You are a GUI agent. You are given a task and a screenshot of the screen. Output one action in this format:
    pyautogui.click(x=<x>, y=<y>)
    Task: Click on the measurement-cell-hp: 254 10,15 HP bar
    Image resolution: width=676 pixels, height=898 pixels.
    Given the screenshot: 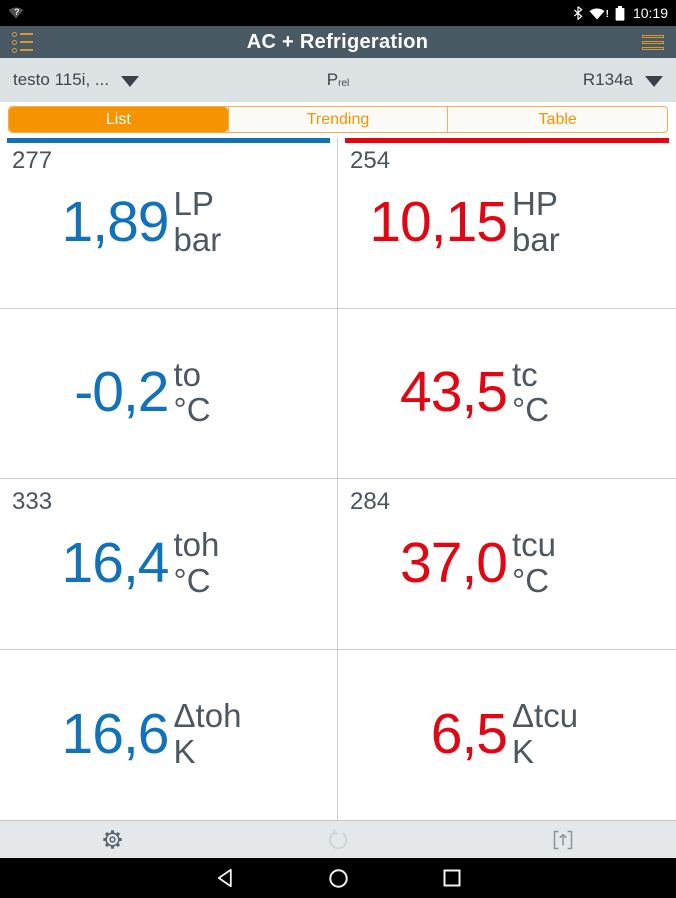 What is the action you would take?
    pyautogui.click(x=507, y=223)
    